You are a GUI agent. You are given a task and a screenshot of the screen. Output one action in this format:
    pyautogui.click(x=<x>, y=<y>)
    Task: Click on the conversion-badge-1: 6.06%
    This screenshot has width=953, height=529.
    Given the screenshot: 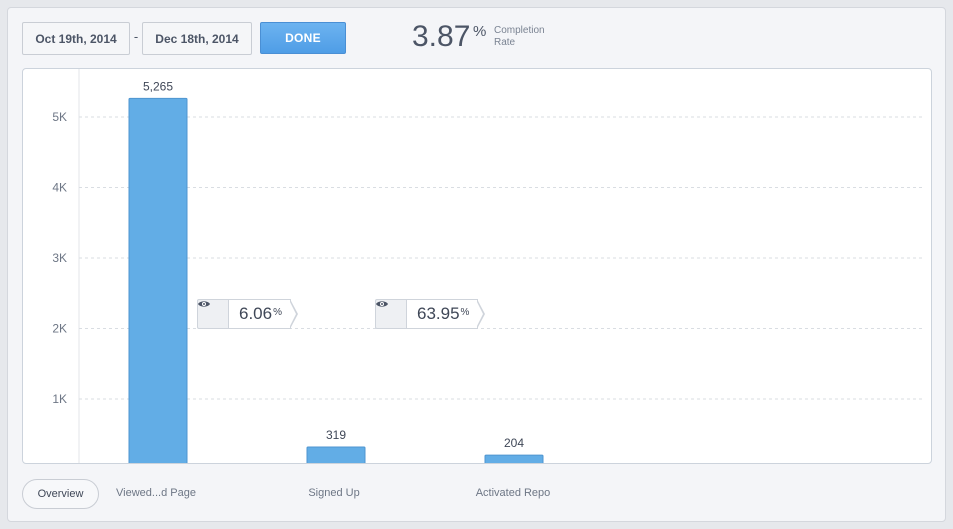 What is the action you would take?
    pyautogui.click(x=247, y=314)
    